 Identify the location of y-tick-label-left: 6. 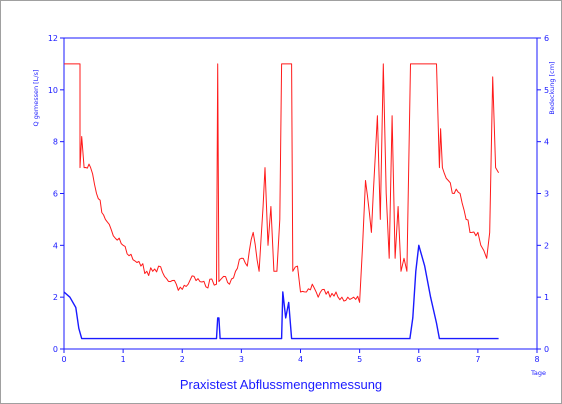
(55, 194).